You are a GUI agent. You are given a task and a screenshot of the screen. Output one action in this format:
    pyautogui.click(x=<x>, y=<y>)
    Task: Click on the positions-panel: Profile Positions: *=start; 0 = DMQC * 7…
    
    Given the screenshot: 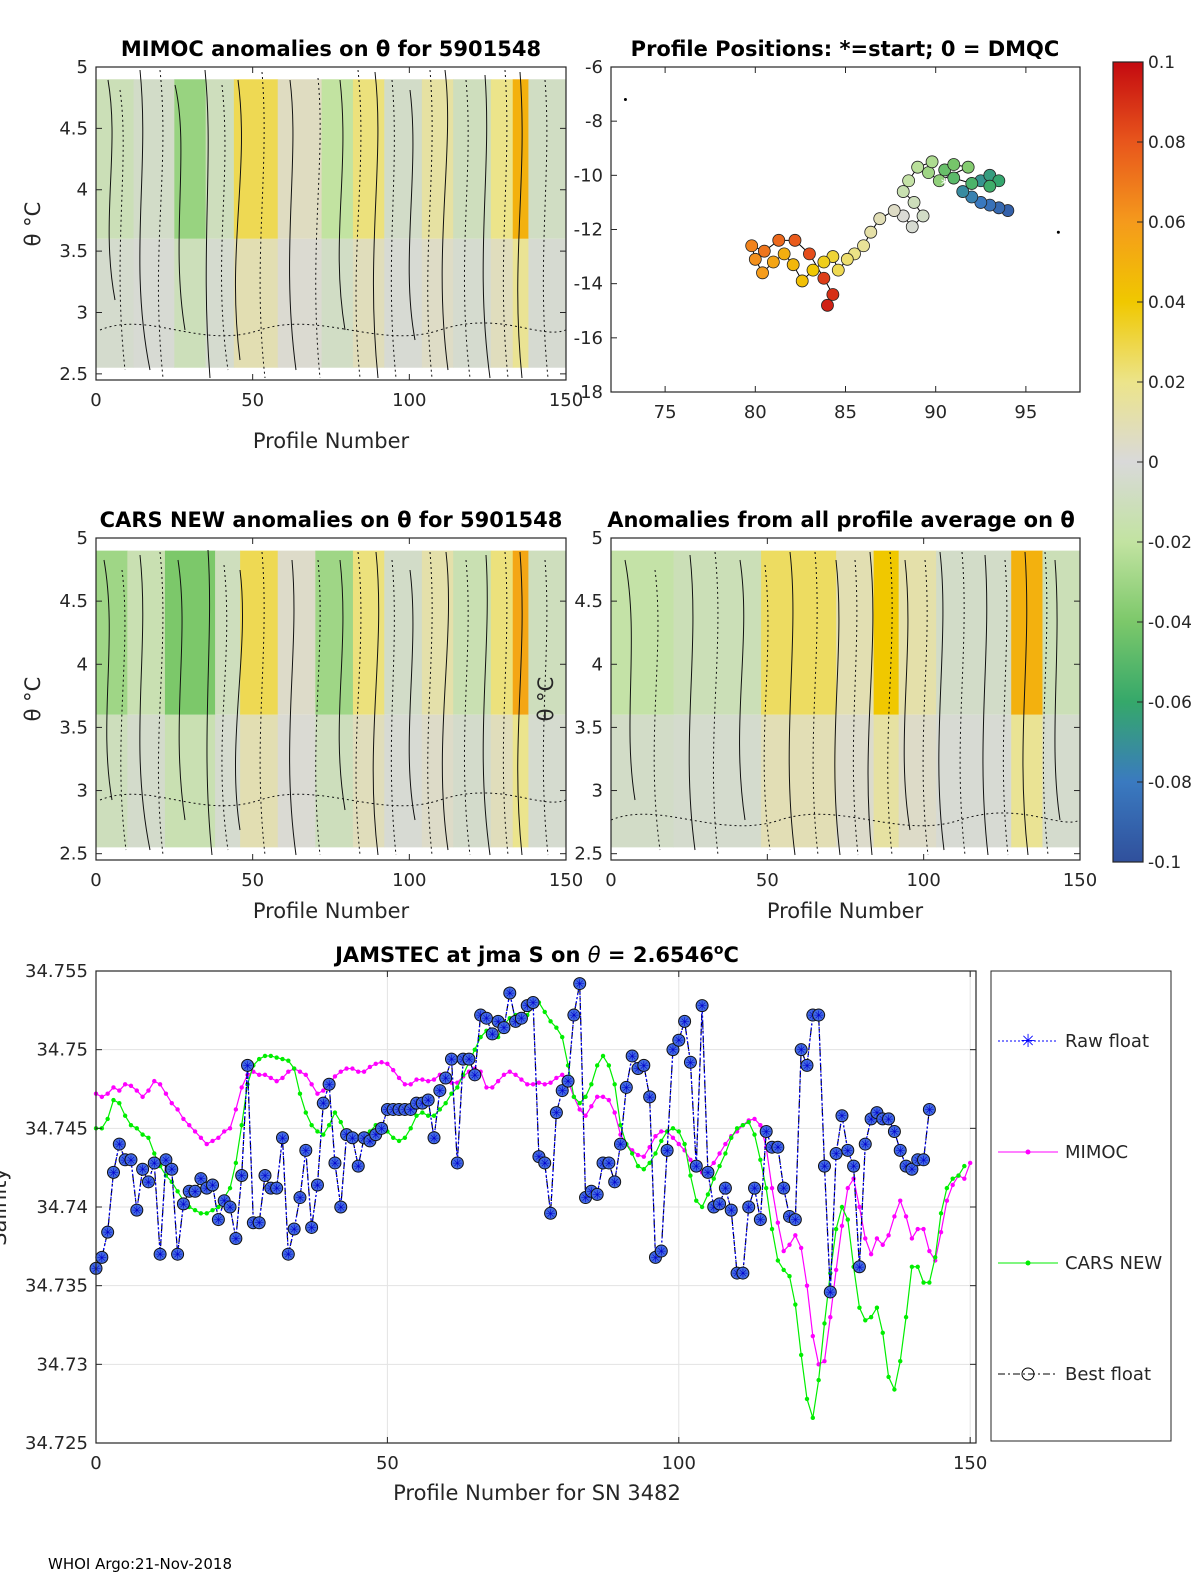 What is the action you would take?
    pyautogui.click(x=827, y=230)
    